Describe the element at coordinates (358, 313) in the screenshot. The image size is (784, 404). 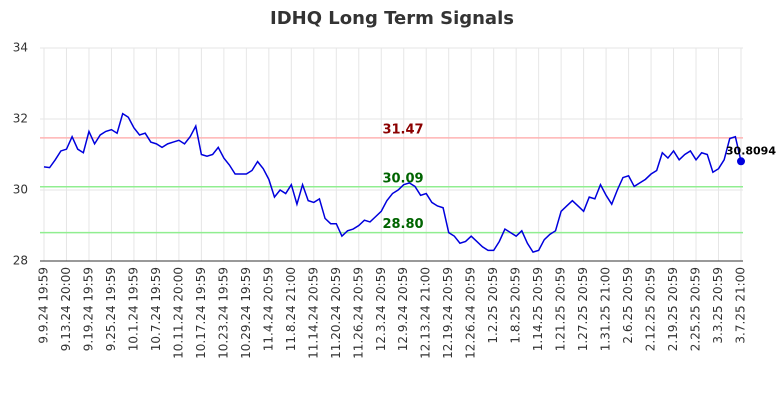
I see `x-tick-label: 11.26.24 20:59` at that location.